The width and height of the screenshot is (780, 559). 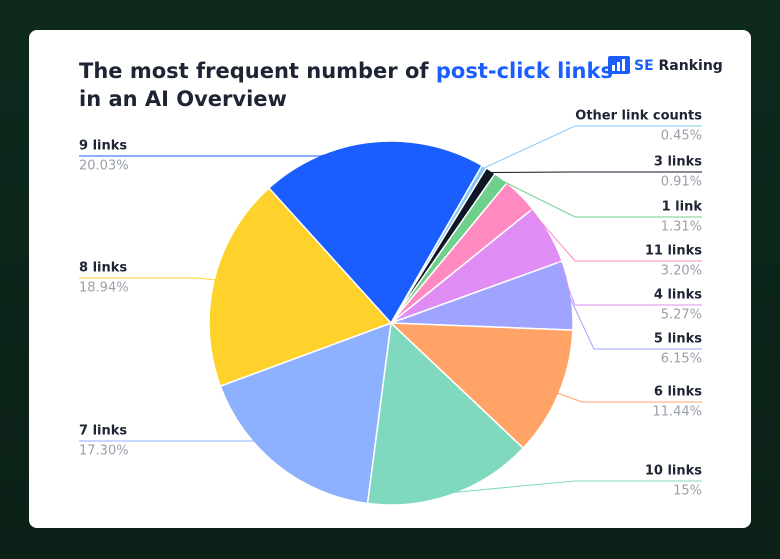 I want to click on slice-value-label: 18.94%, so click(x=104, y=288).